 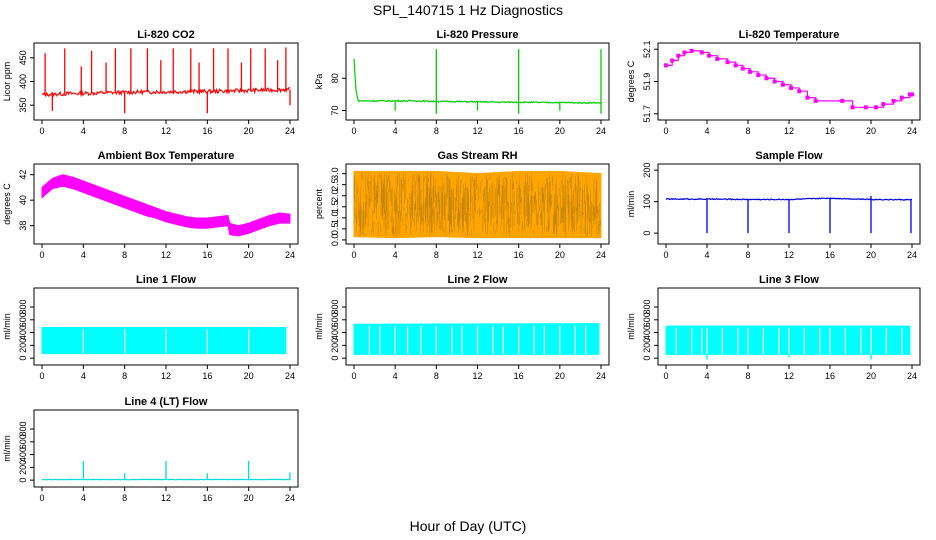 What do you see at coordinates (165, 35) in the screenshot?
I see `chart-title: Li-820 CO2` at bounding box center [165, 35].